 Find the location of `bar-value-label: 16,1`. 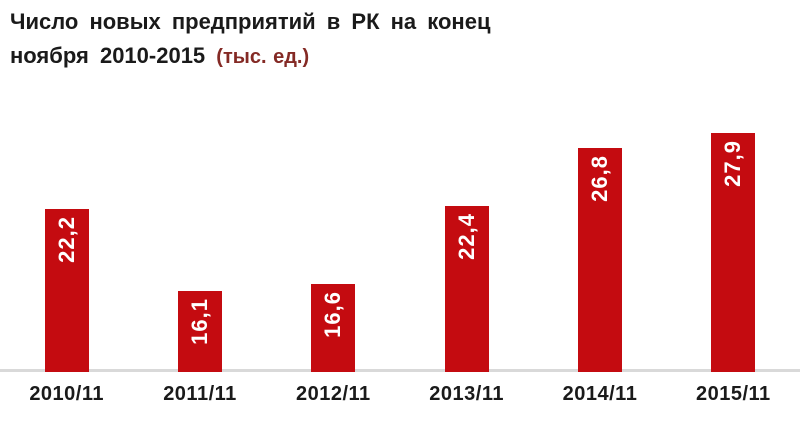

bar-value-label: 16,1 is located at coordinates (199, 321).